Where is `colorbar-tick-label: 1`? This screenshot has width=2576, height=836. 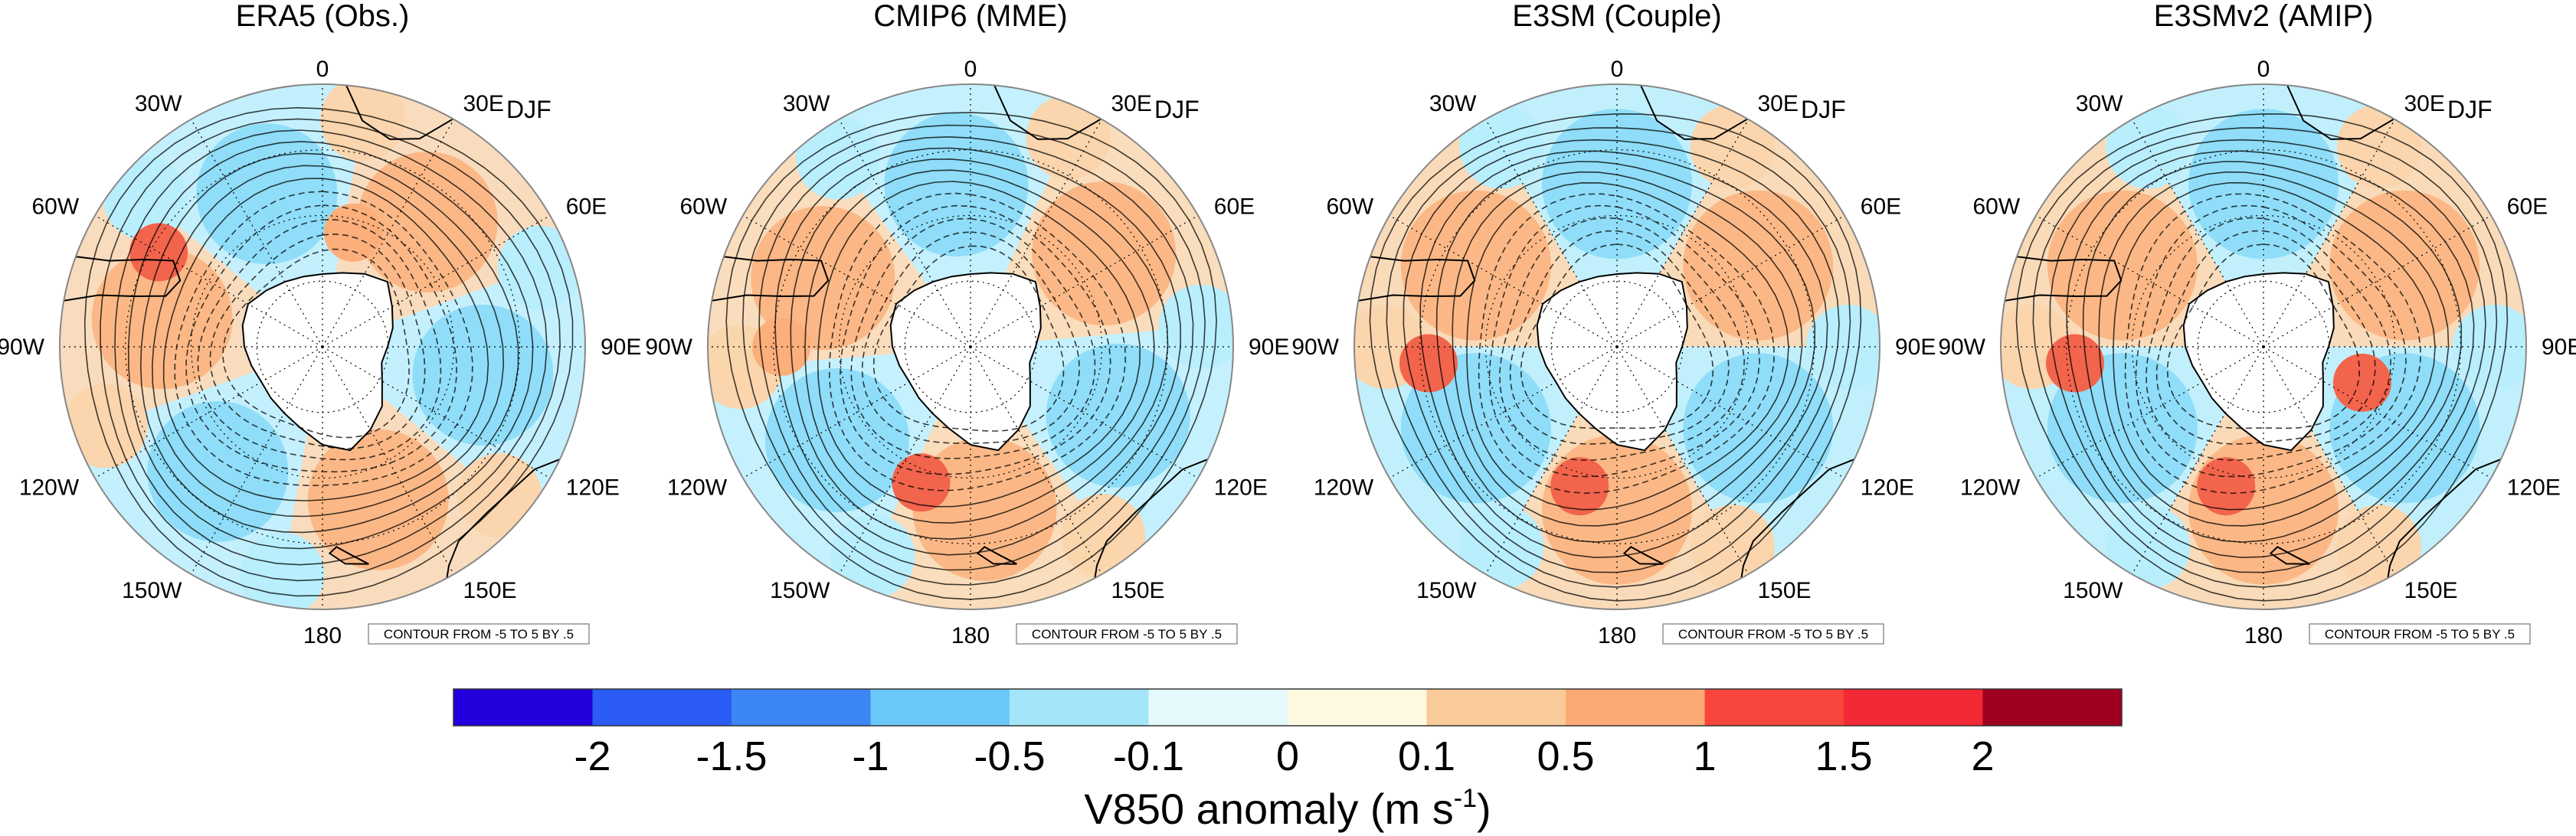 colorbar-tick-label: 1 is located at coordinates (1704, 756).